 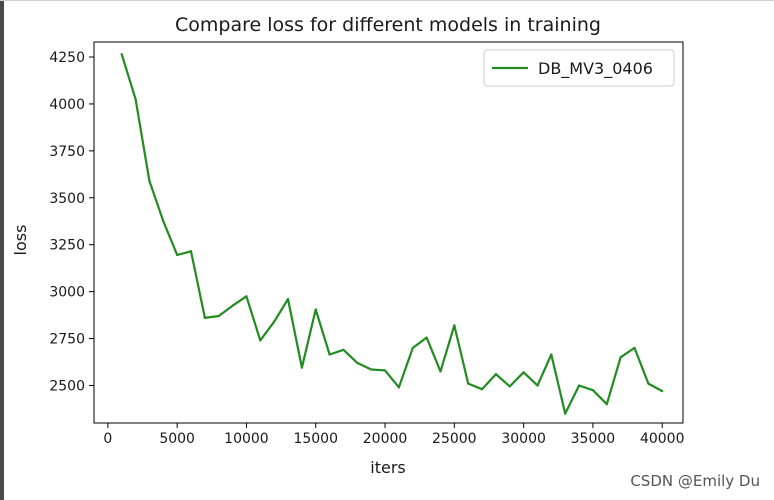 I want to click on y-tick-label: 2500, so click(x=67, y=386).